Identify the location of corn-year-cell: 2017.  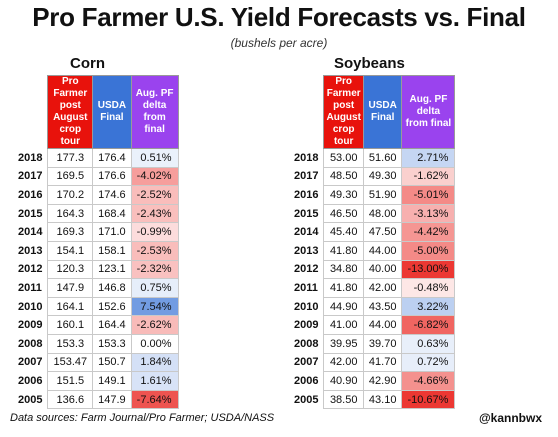
(30, 176).